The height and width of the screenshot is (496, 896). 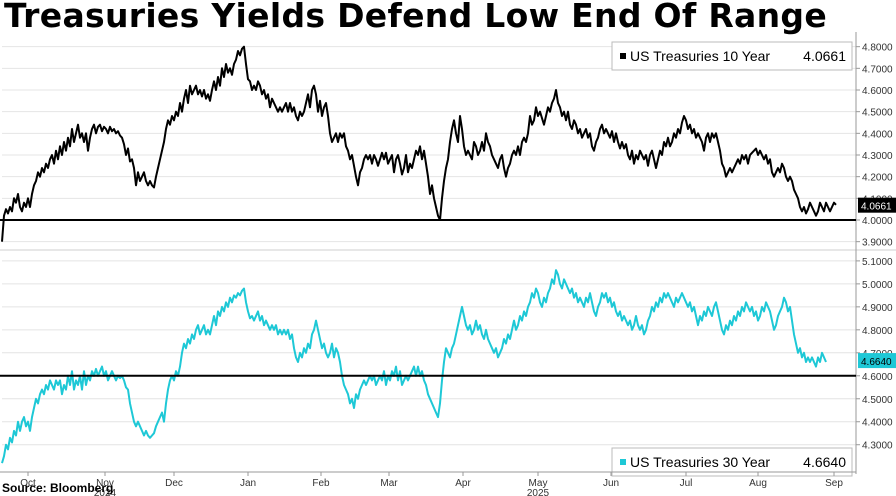 I want to click on source-note: Source: Bloomberg, so click(x=58, y=488).